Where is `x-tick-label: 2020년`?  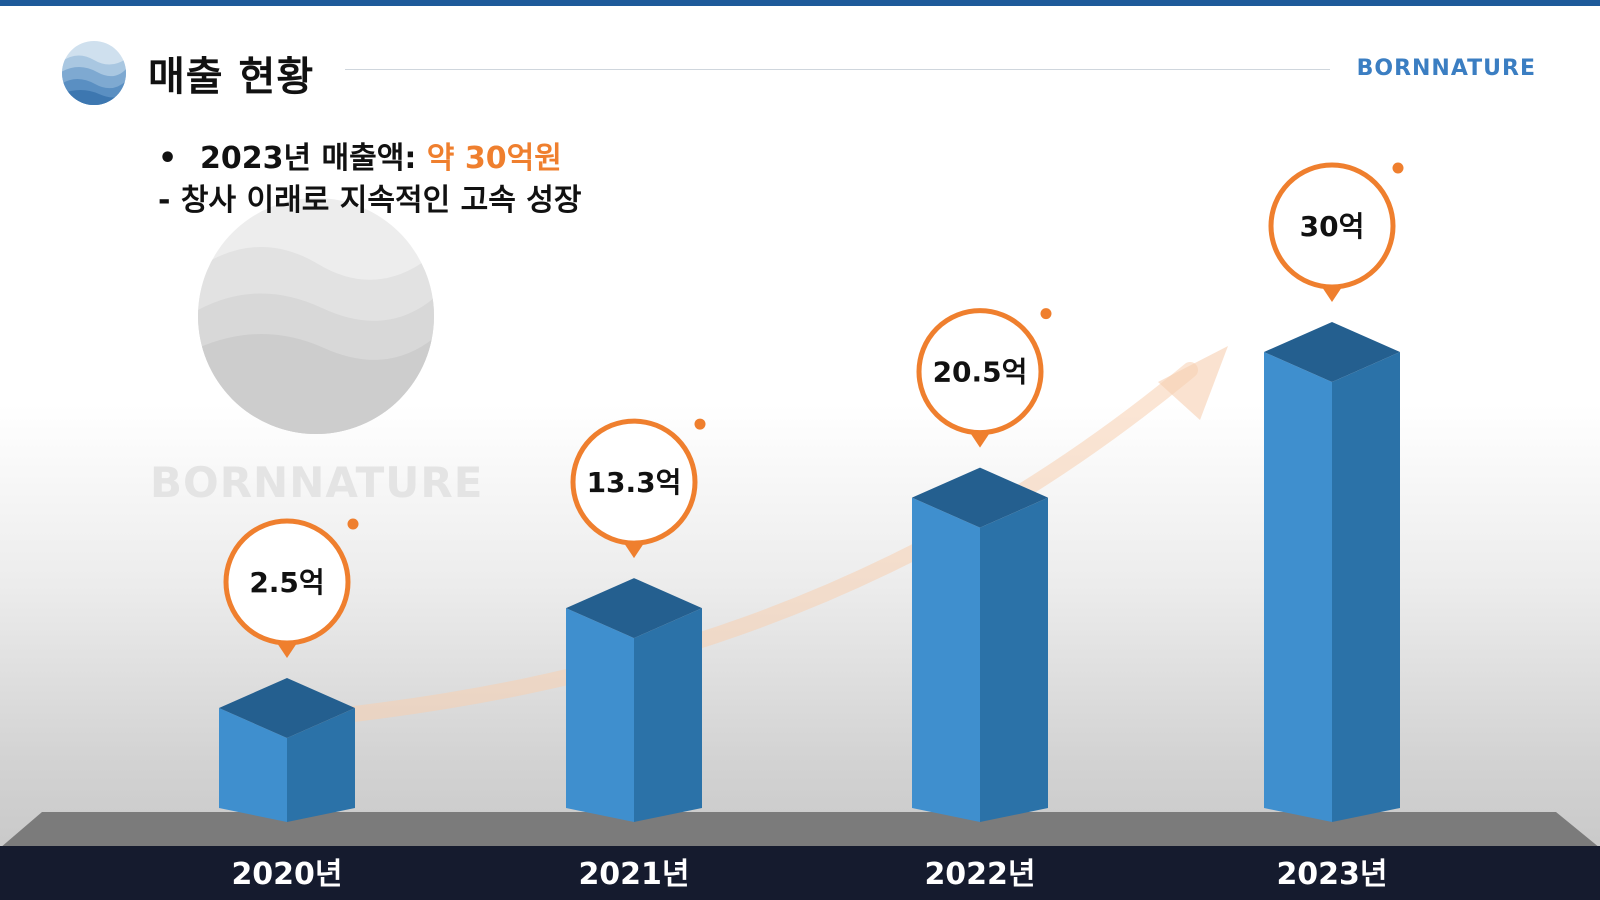
x-tick-label: 2020년 is located at coordinates (286, 874).